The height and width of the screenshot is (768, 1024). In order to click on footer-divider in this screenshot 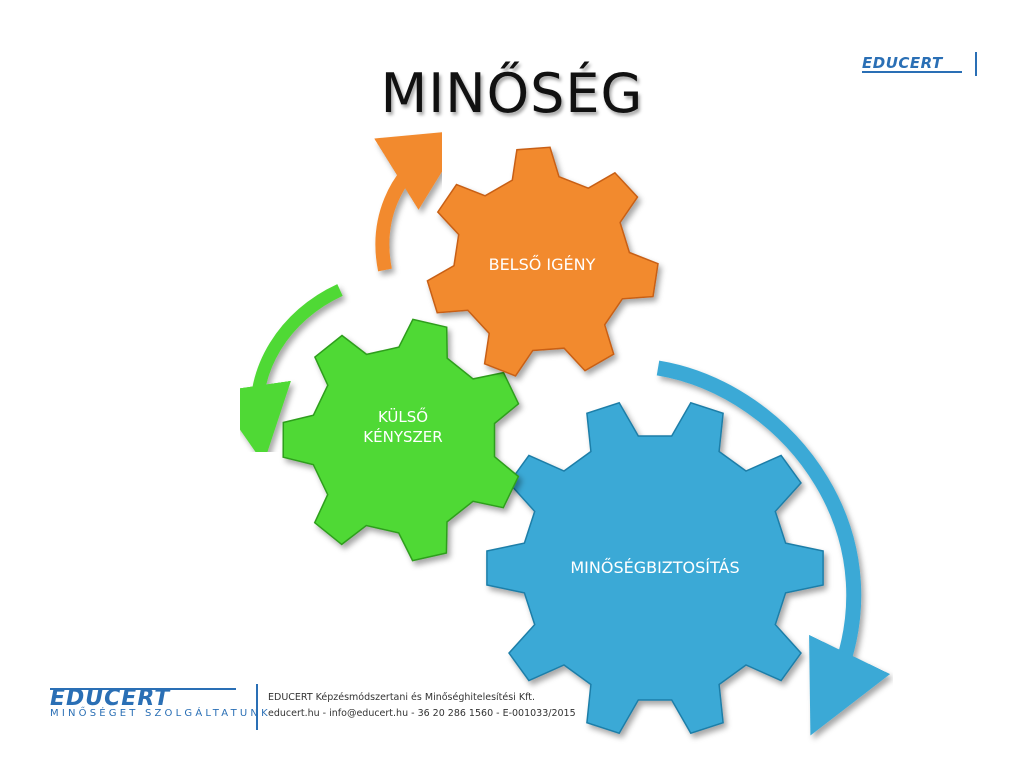, I will do `click(257, 707)`.